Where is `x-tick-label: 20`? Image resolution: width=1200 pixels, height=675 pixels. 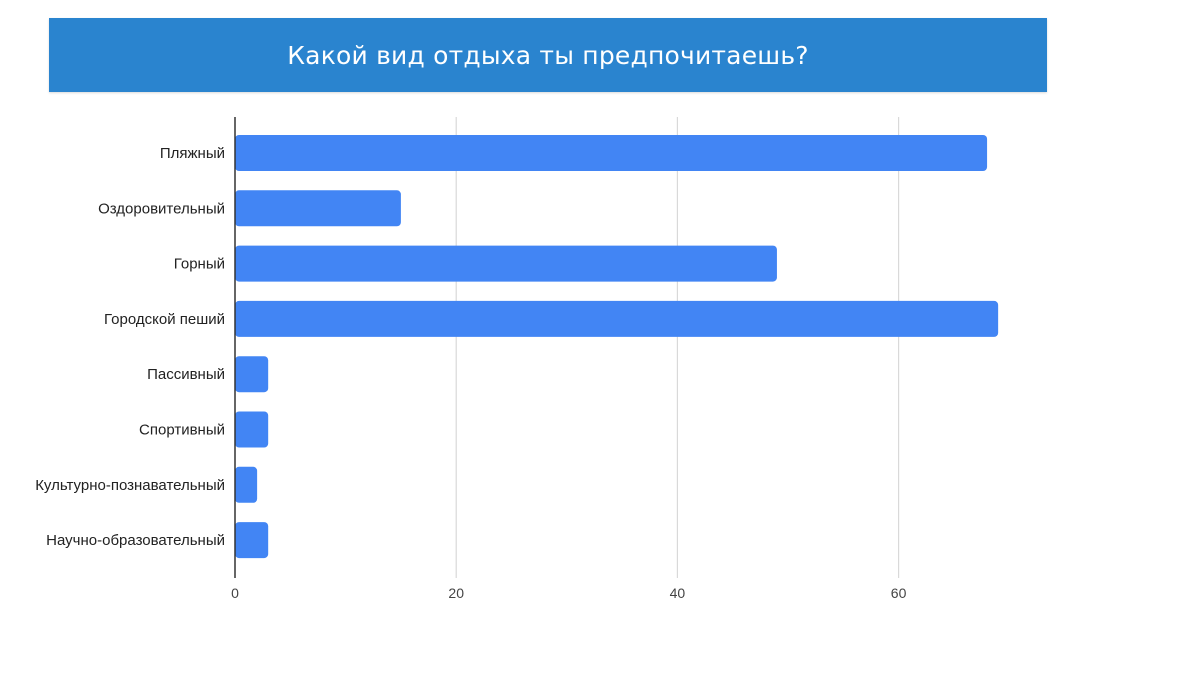
x-tick-label: 20 is located at coordinates (456, 593).